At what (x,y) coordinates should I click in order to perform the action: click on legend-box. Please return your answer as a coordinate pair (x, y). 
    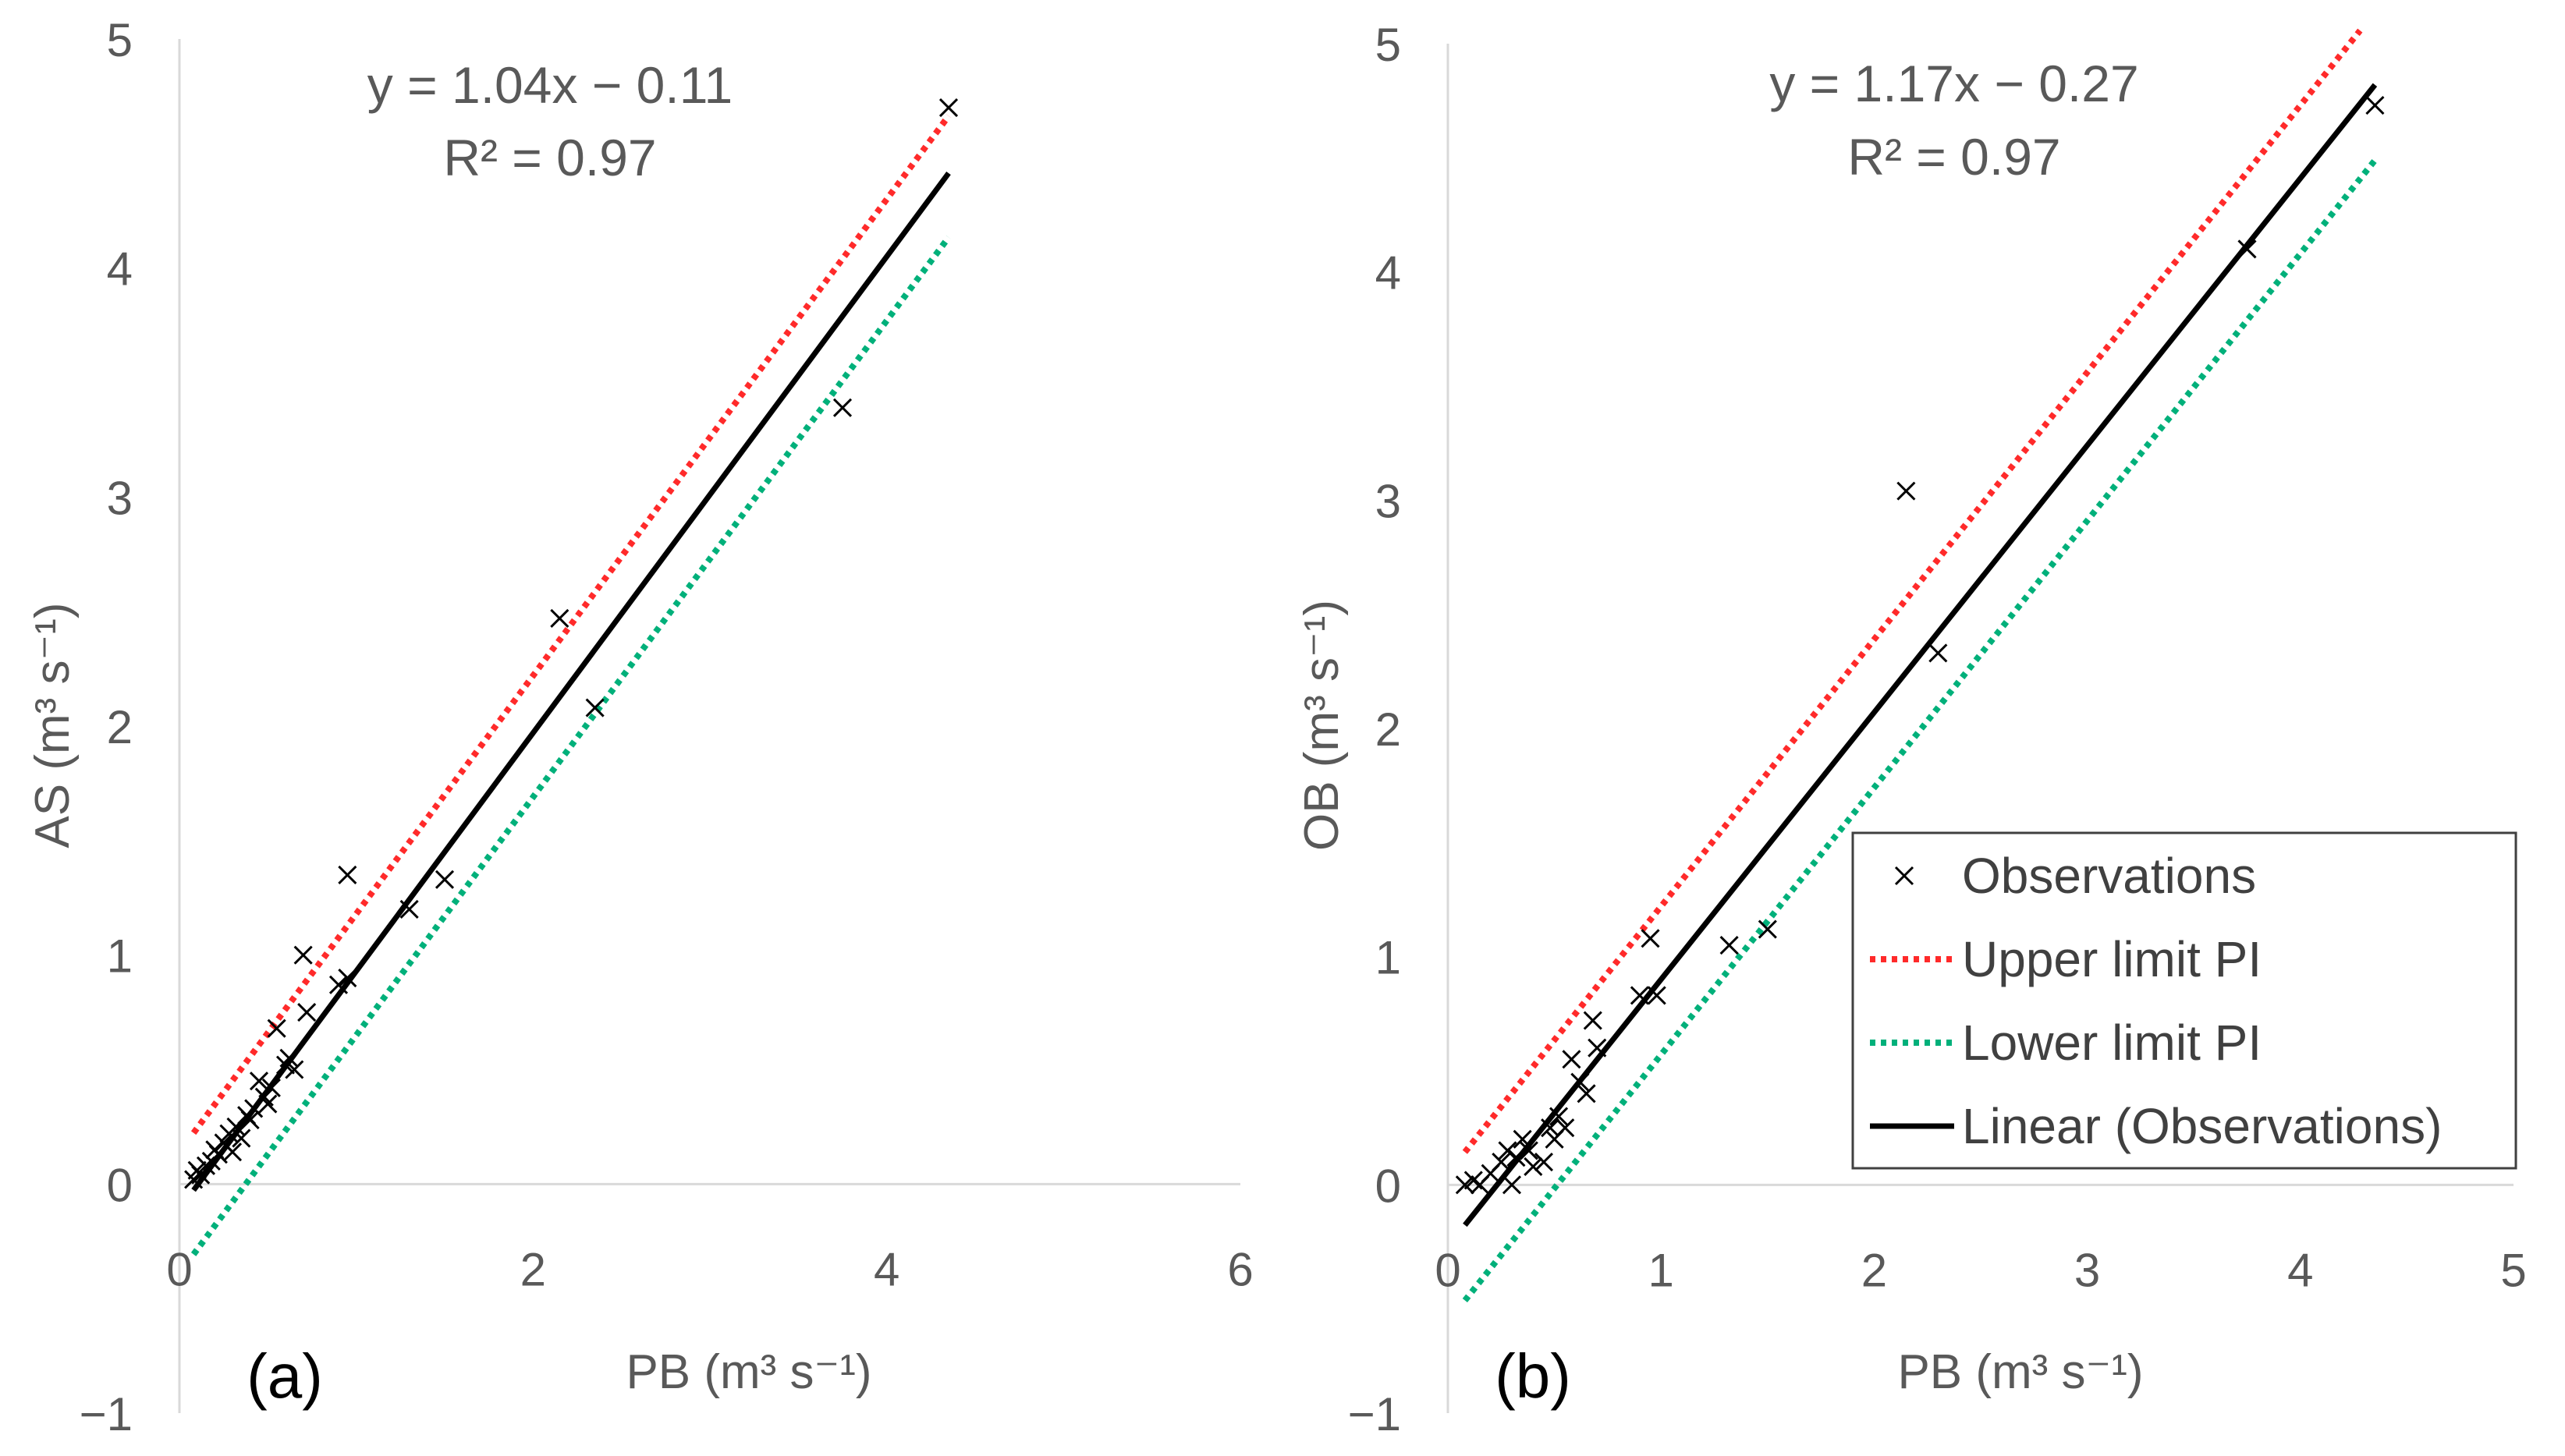
    Looking at the image, I should click on (2184, 1000).